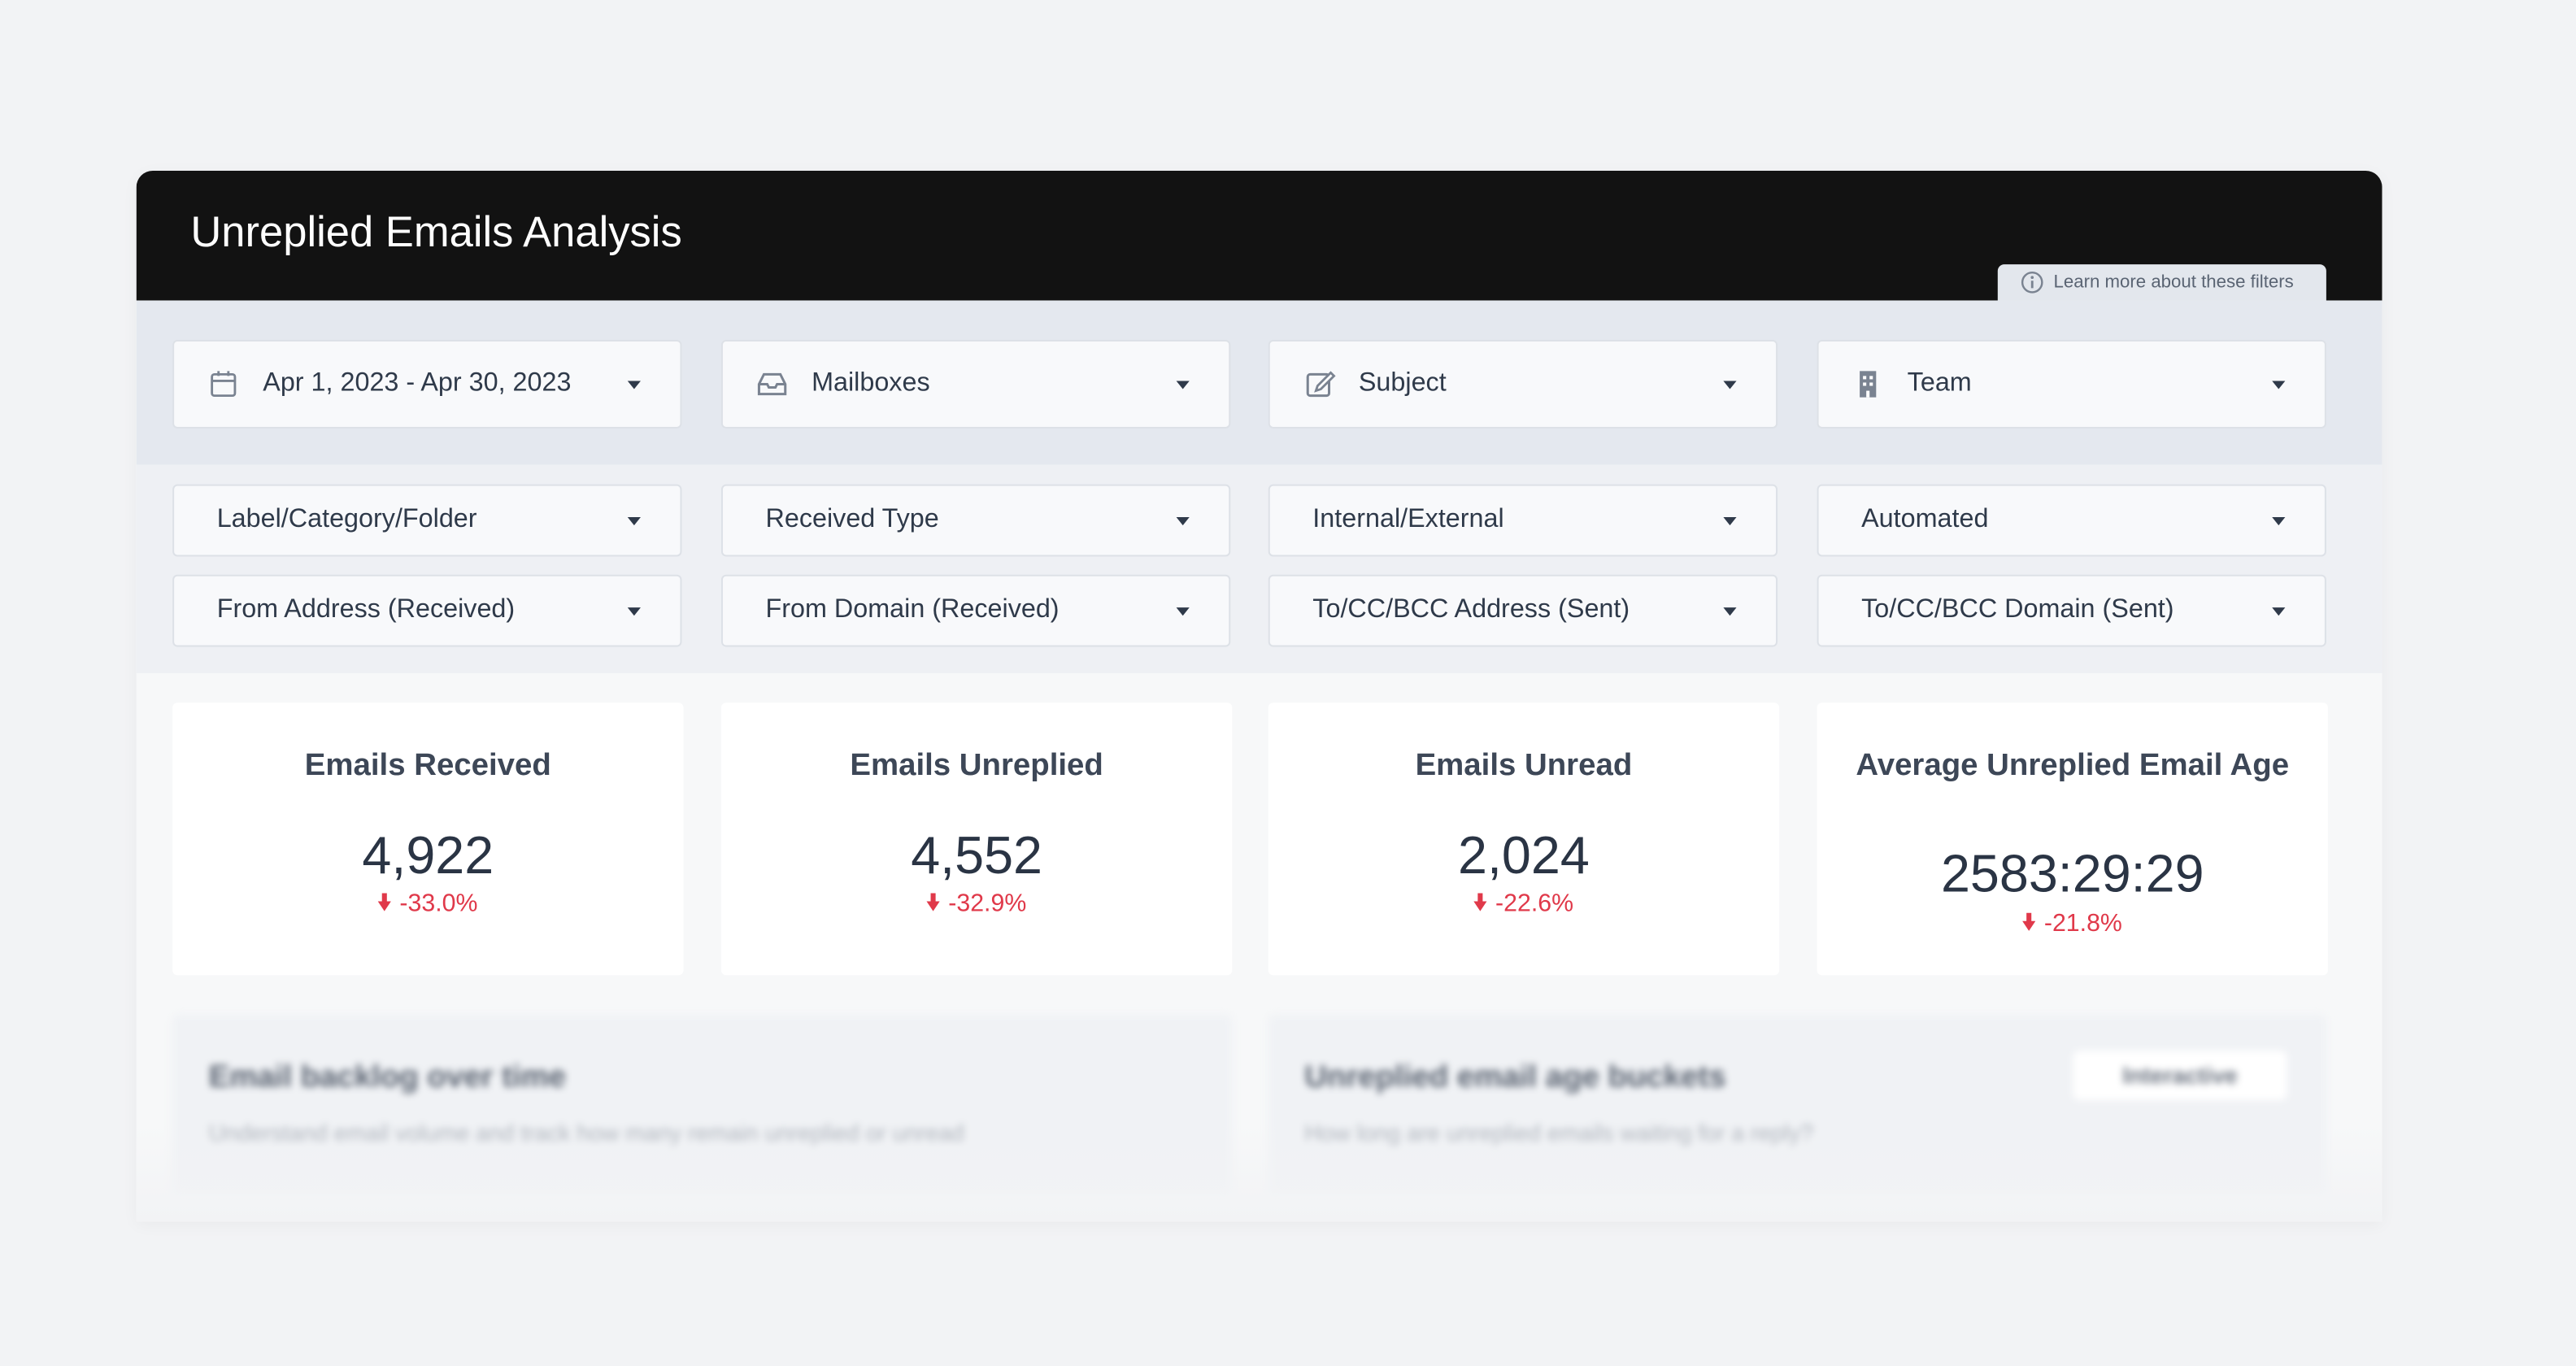 The height and width of the screenshot is (1366, 2576). I want to click on metric-change: -22.6%, so click(1524, 904).